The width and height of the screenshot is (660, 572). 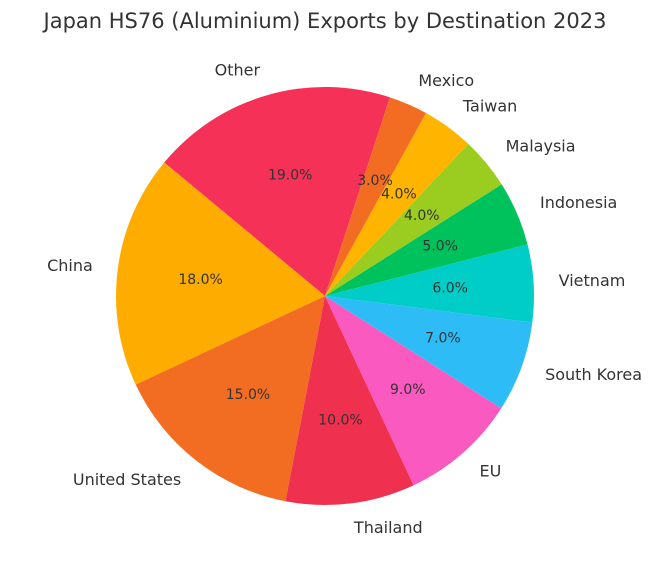 What do you see at coordinates (593, 374) in the screenshot?
I see `slice-label: South Korea` at bounding box center [593, 374].